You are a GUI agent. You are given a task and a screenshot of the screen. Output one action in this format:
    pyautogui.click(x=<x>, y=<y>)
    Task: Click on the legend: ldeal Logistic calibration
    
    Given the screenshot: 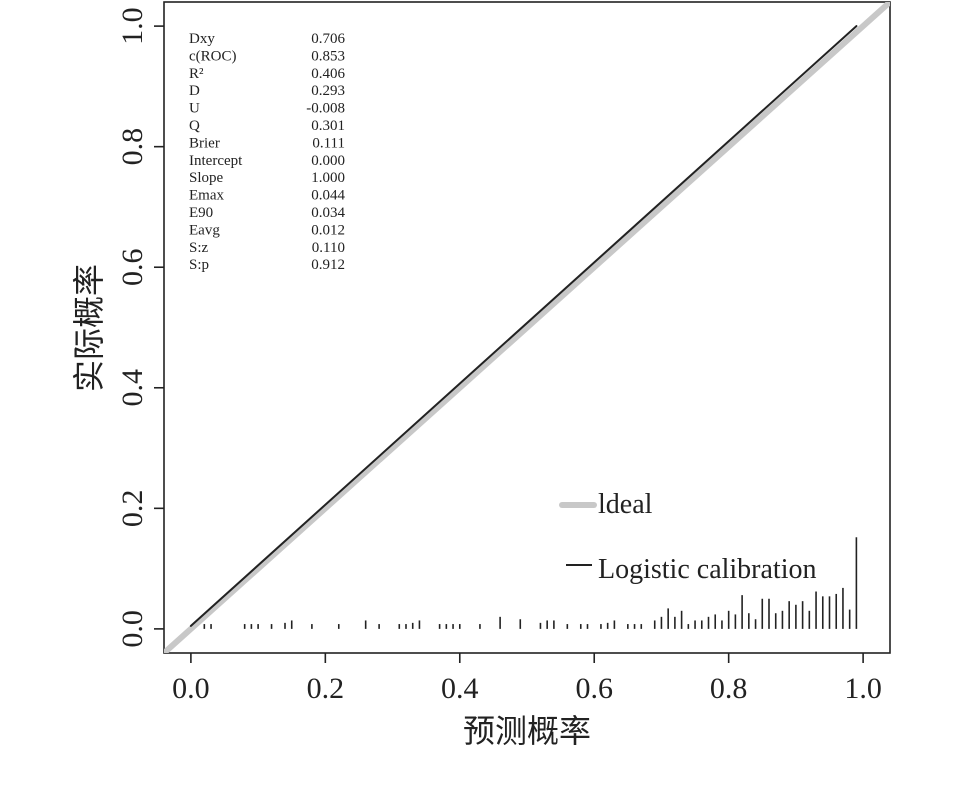 What is the action you would take?
    pyautogui.click(x=688, y=537)
    